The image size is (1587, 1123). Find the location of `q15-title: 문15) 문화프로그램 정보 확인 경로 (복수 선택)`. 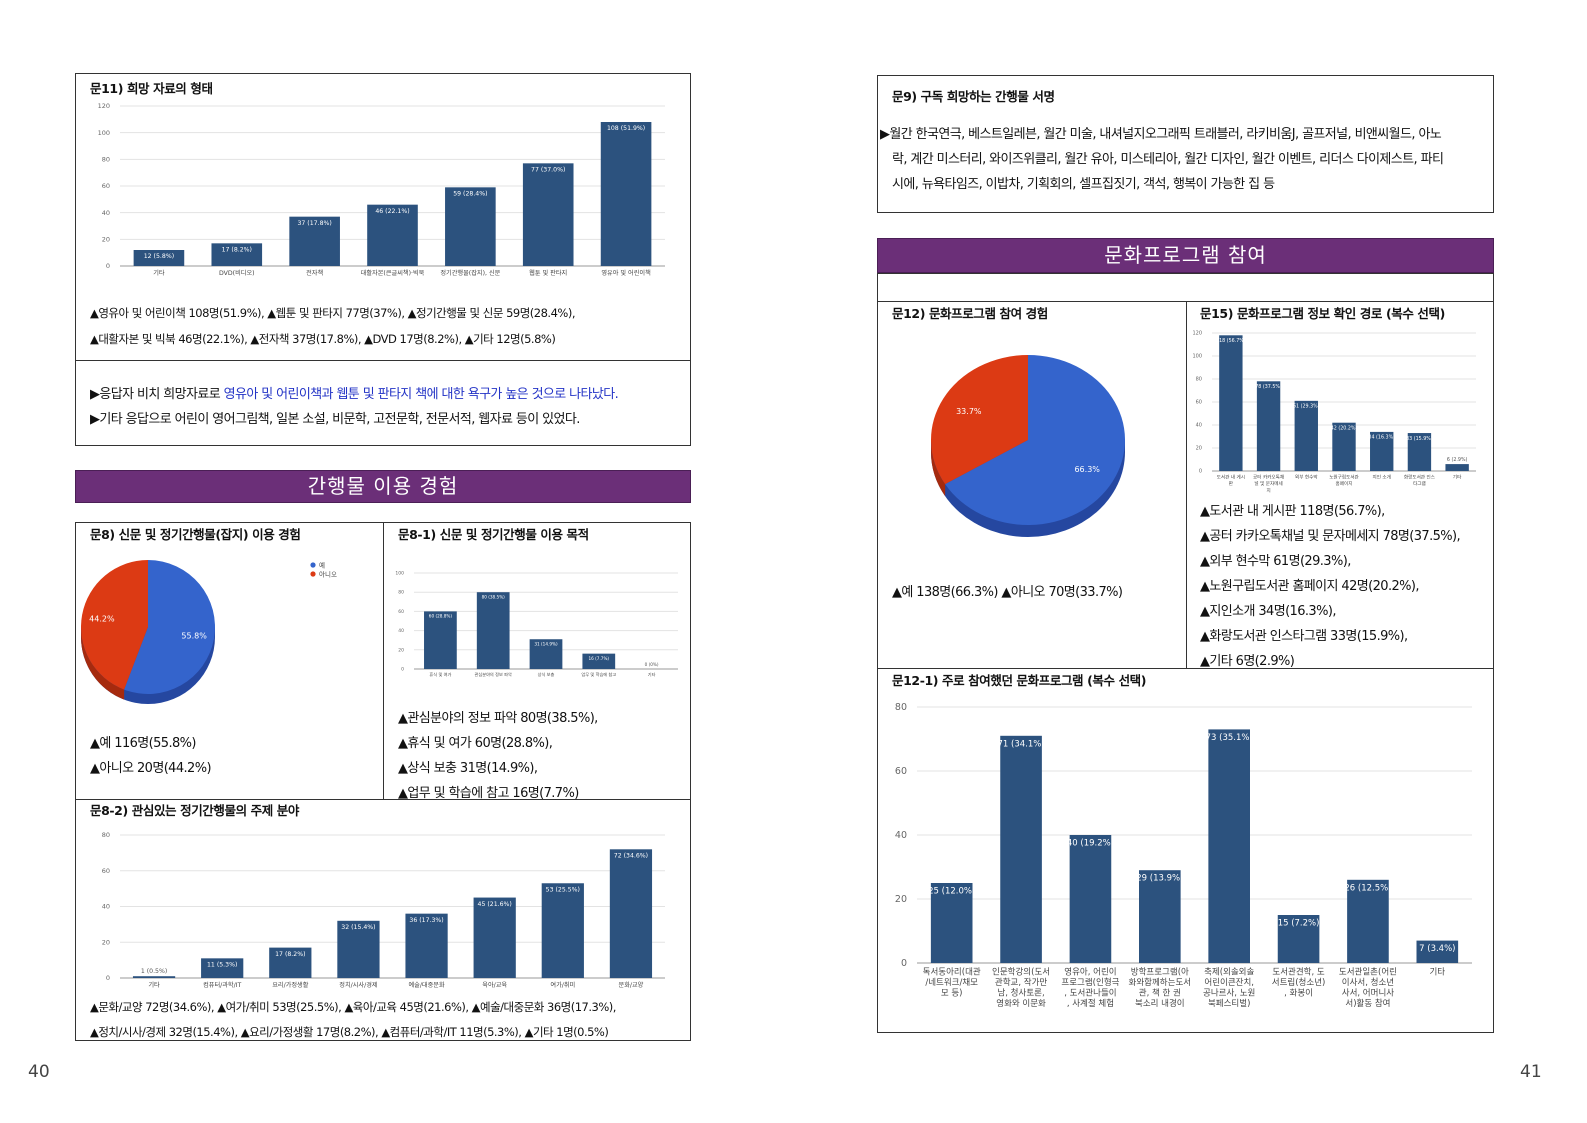

q15-title: 문15) 문화프로그램 정보 확인 경로 (복수 선택) is located at coordinates (1322, 313).